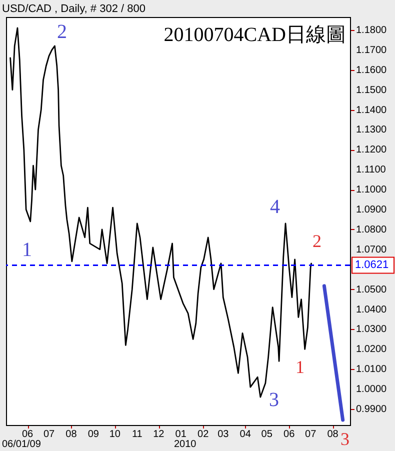 This screenshot has height=451, width=395. Describe the element at coordinates (372, 230) in the screenshot. I see `y-tick-label: 1.0800` at that location.